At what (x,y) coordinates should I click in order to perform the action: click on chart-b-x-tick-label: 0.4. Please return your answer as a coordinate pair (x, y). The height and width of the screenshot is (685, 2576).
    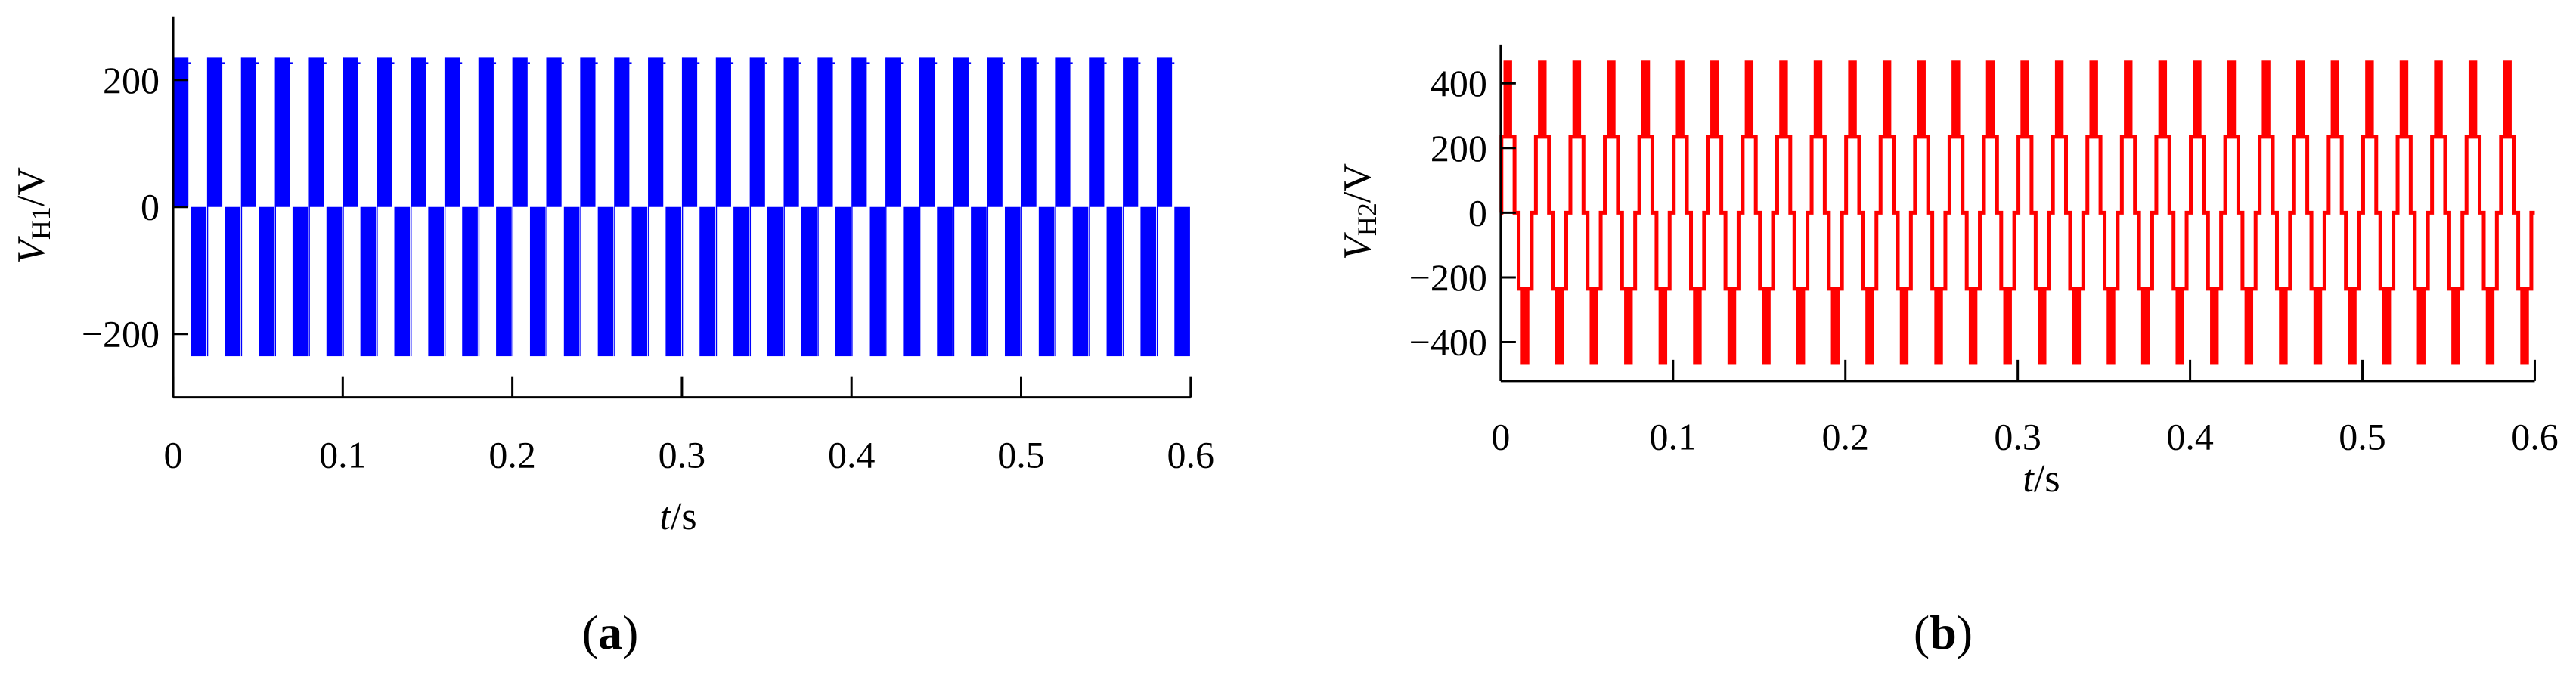
    Looking at the image, I should click on (2190, 436).